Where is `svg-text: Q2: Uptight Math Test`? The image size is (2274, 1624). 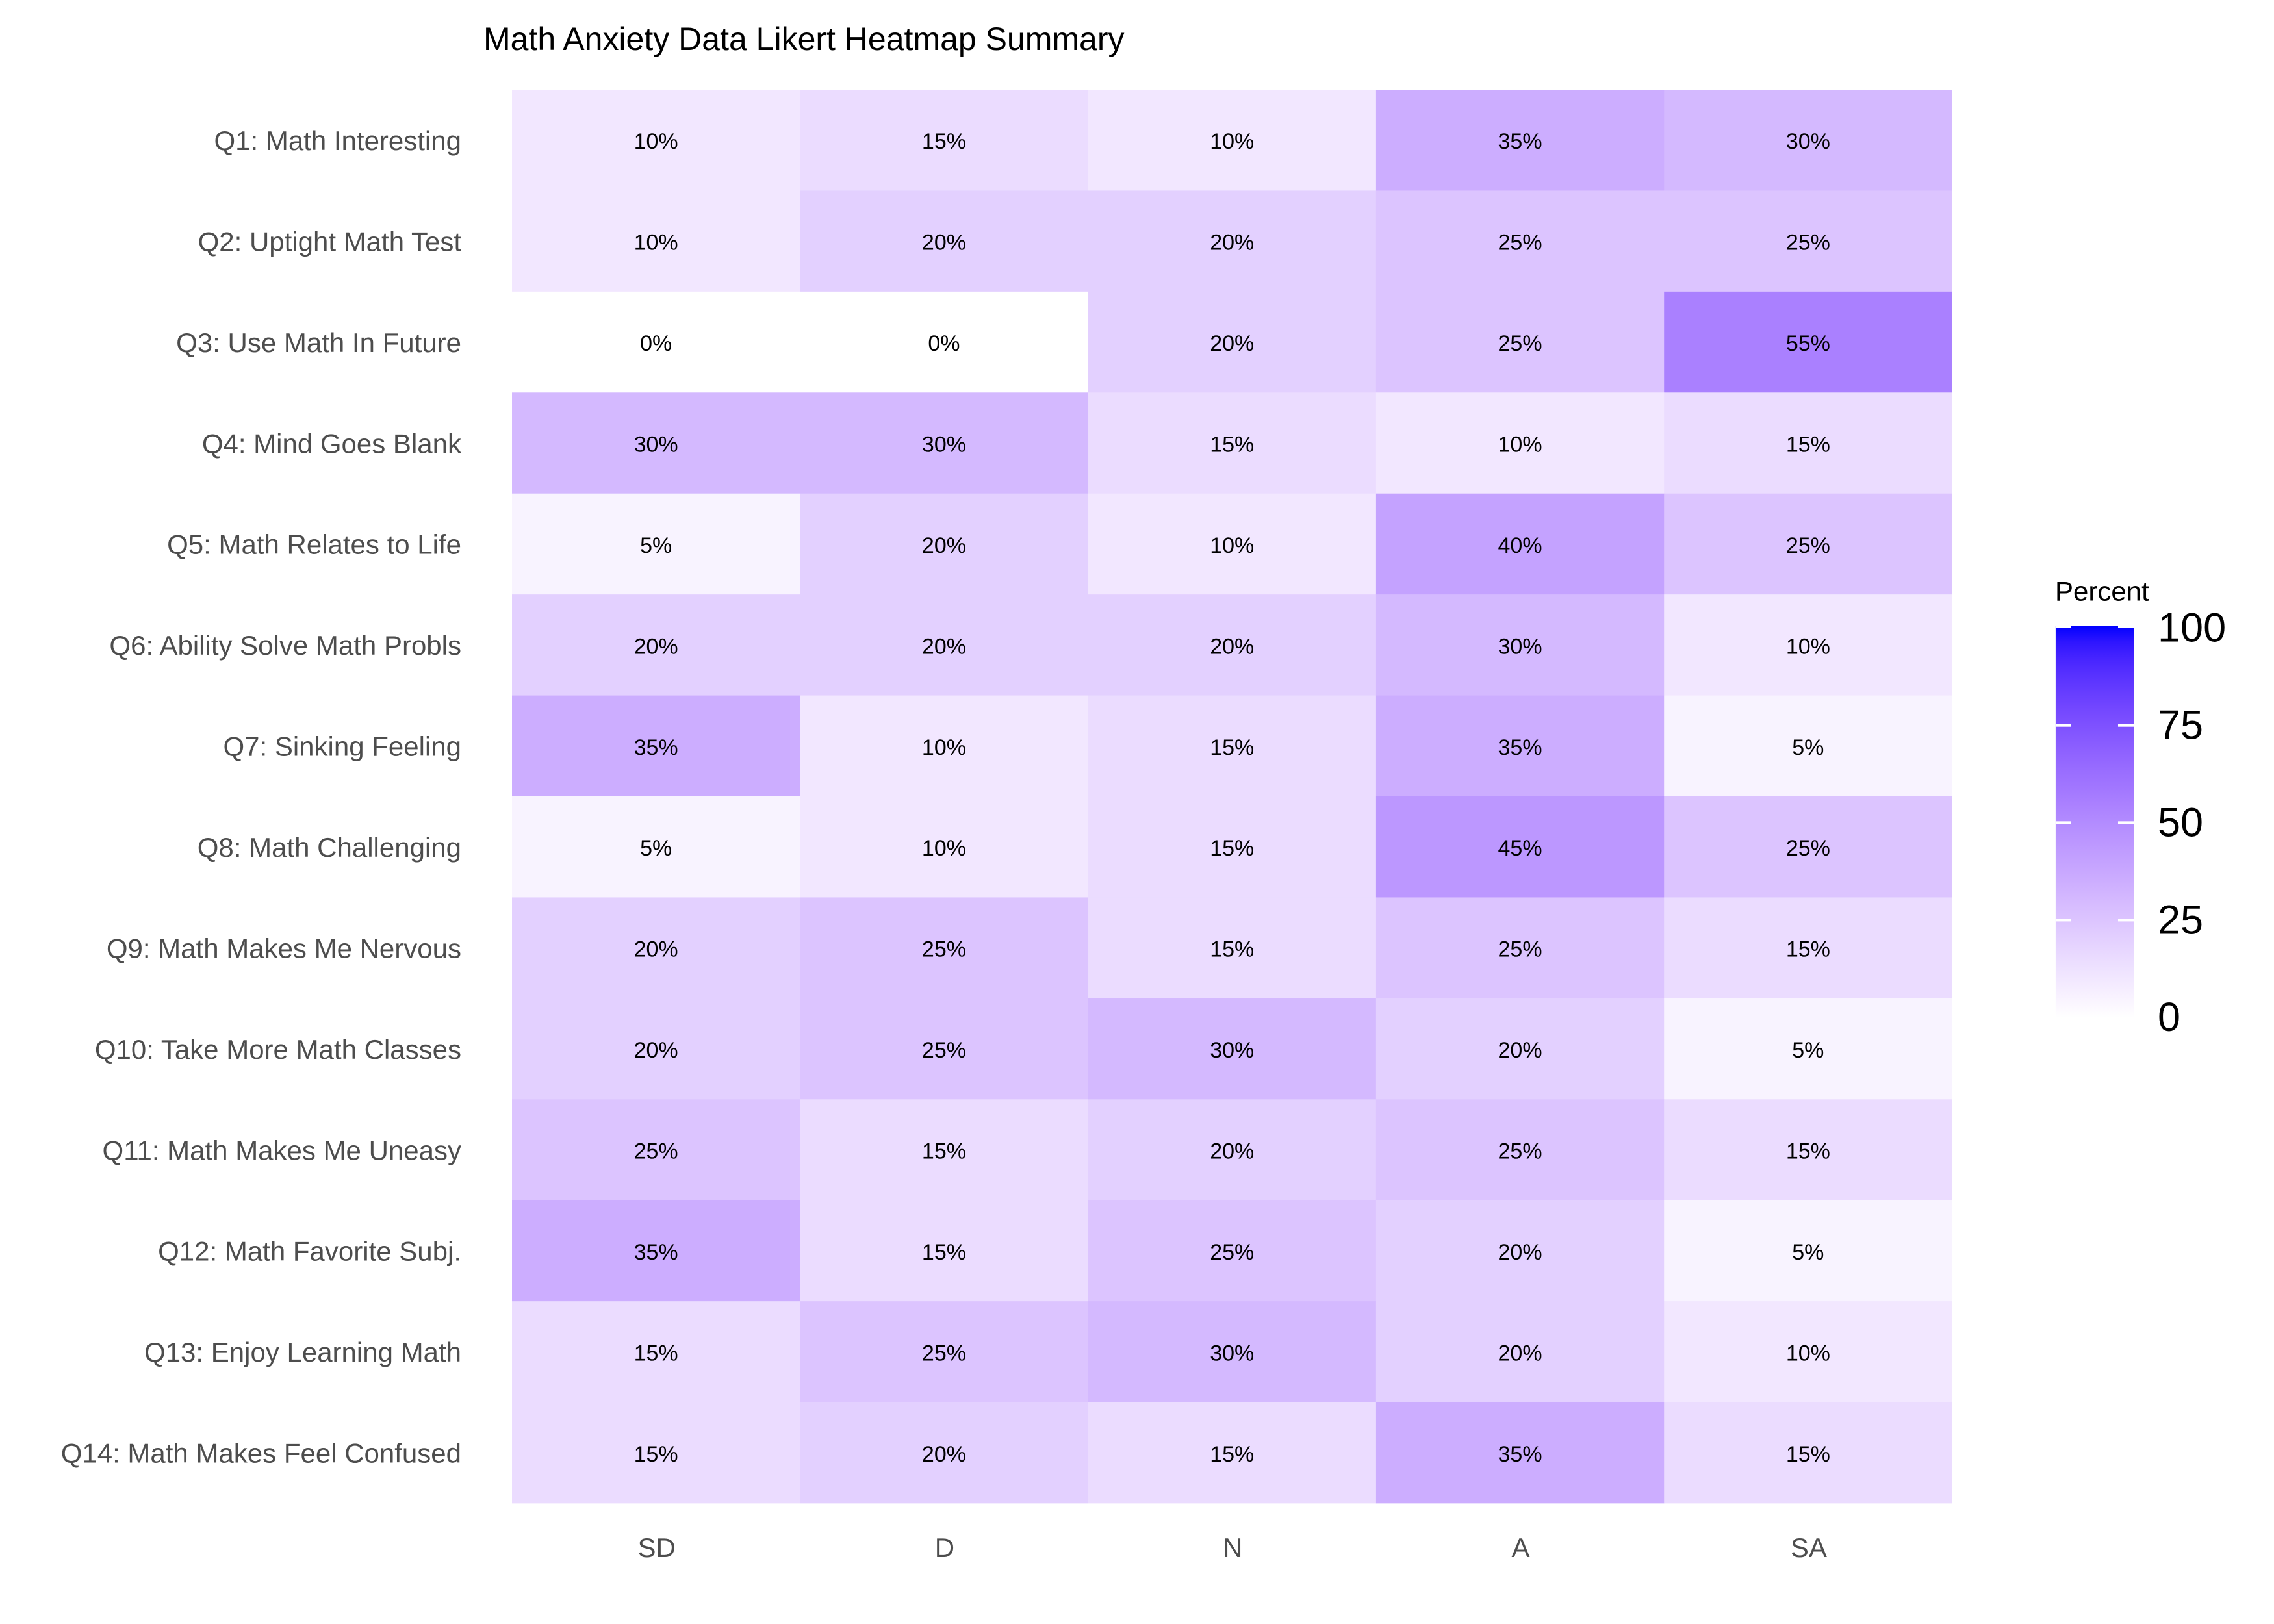
svg-text: Q2: Uptight Math Test is located at coordinates (330, 241).